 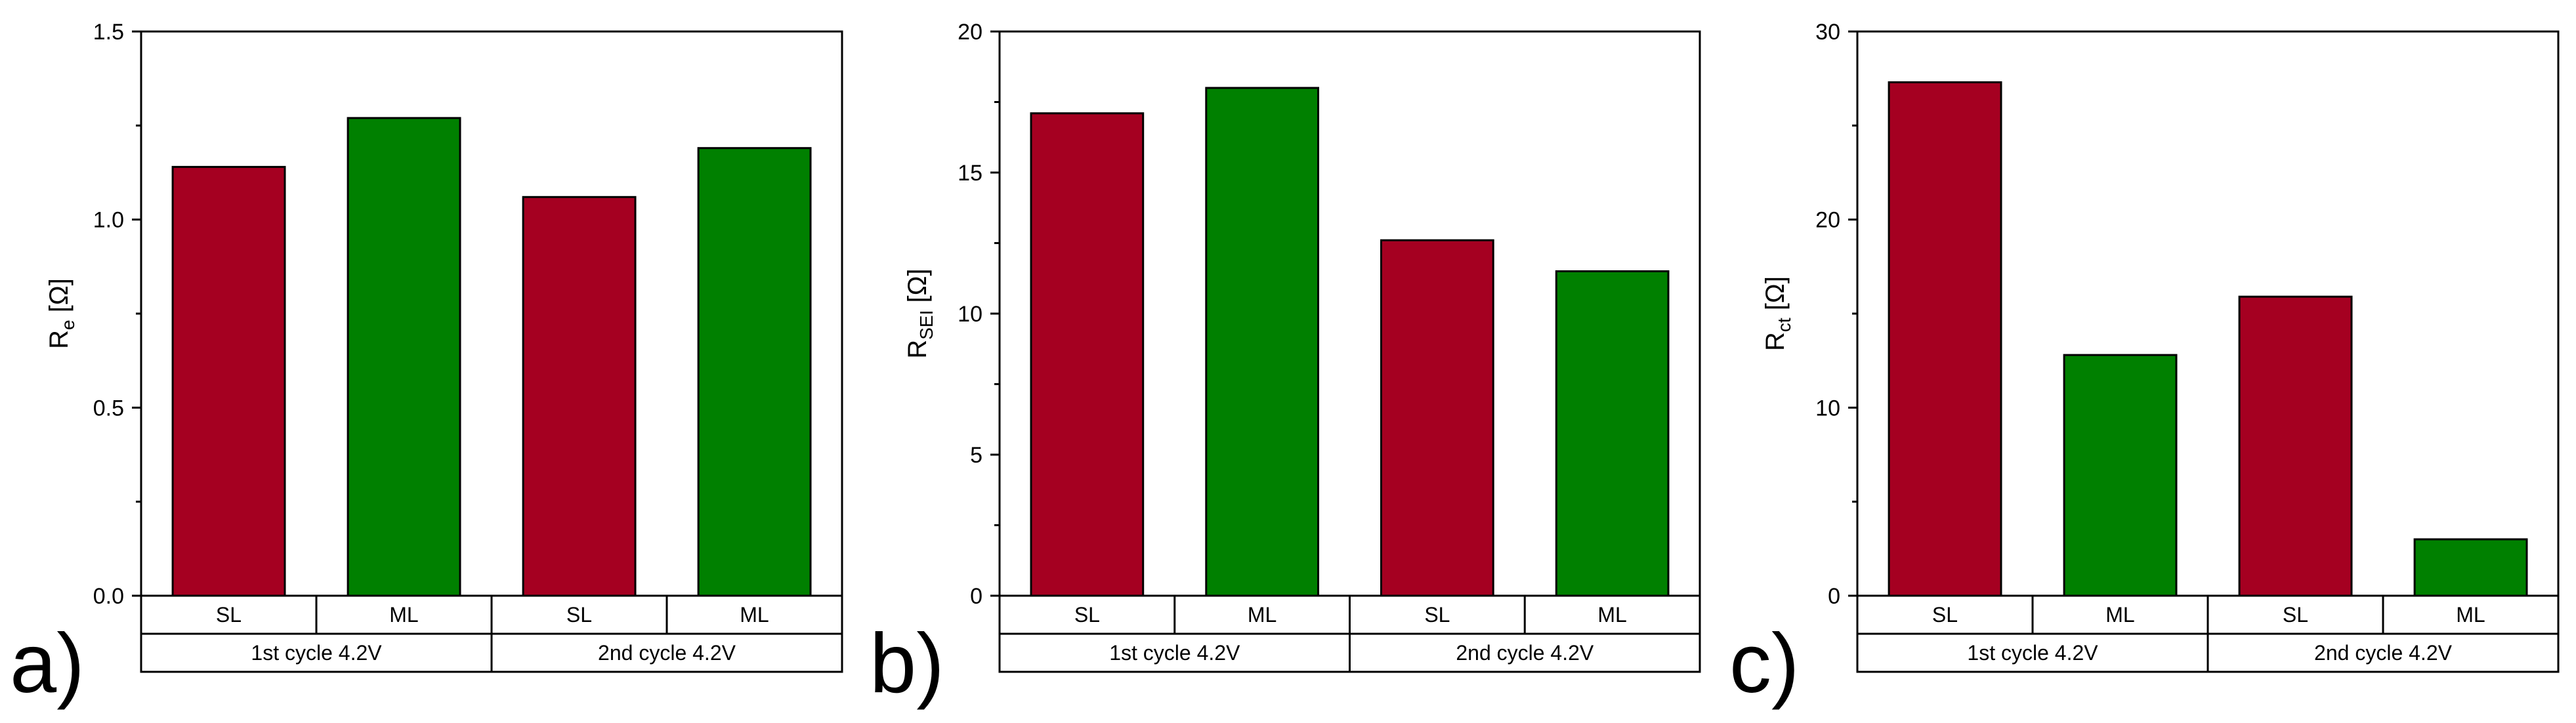 I want to click on y-tick-label: 15, so click(x=970, y=173).